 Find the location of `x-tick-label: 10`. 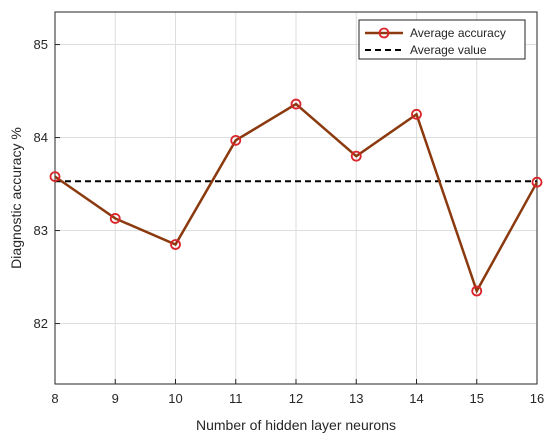

x-tick-label: 10 is located at coordinates (175, 398).